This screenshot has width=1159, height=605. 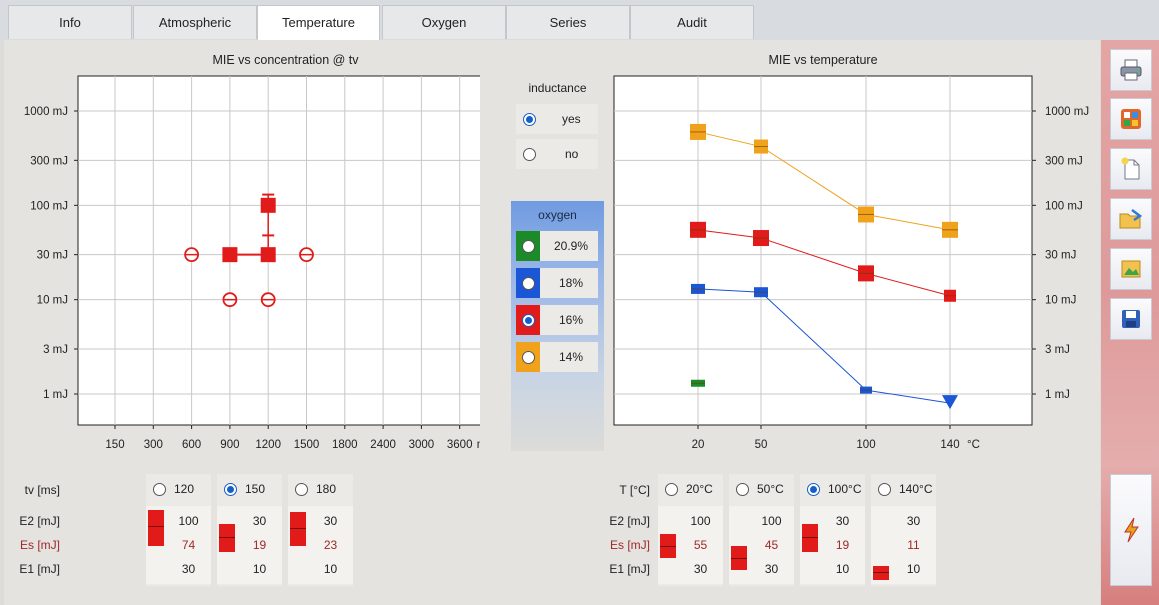 I want to click on print-button, so click(x=1131, y=70).